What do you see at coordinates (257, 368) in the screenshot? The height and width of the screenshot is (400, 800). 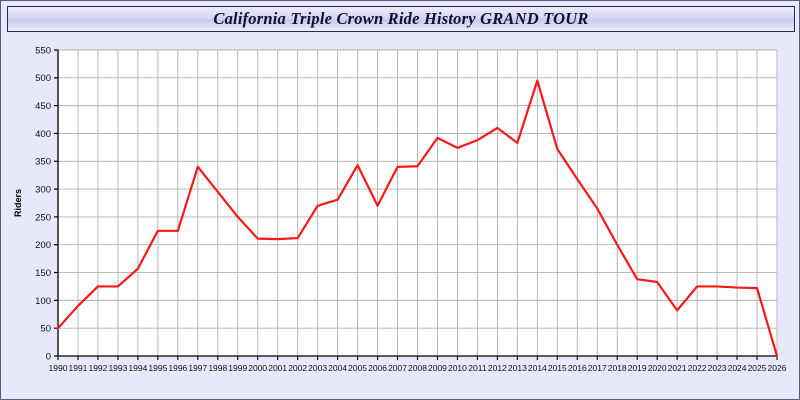 I see `x-tick-label: 2000` at bounding box center [257, 368].